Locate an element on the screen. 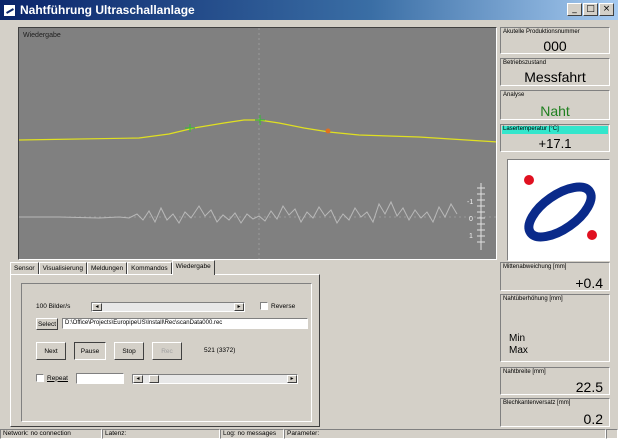 Image resolution: width=618 pixels, height=439 pixels. reverse-label: Reverse is located at coordinates (283, 306).